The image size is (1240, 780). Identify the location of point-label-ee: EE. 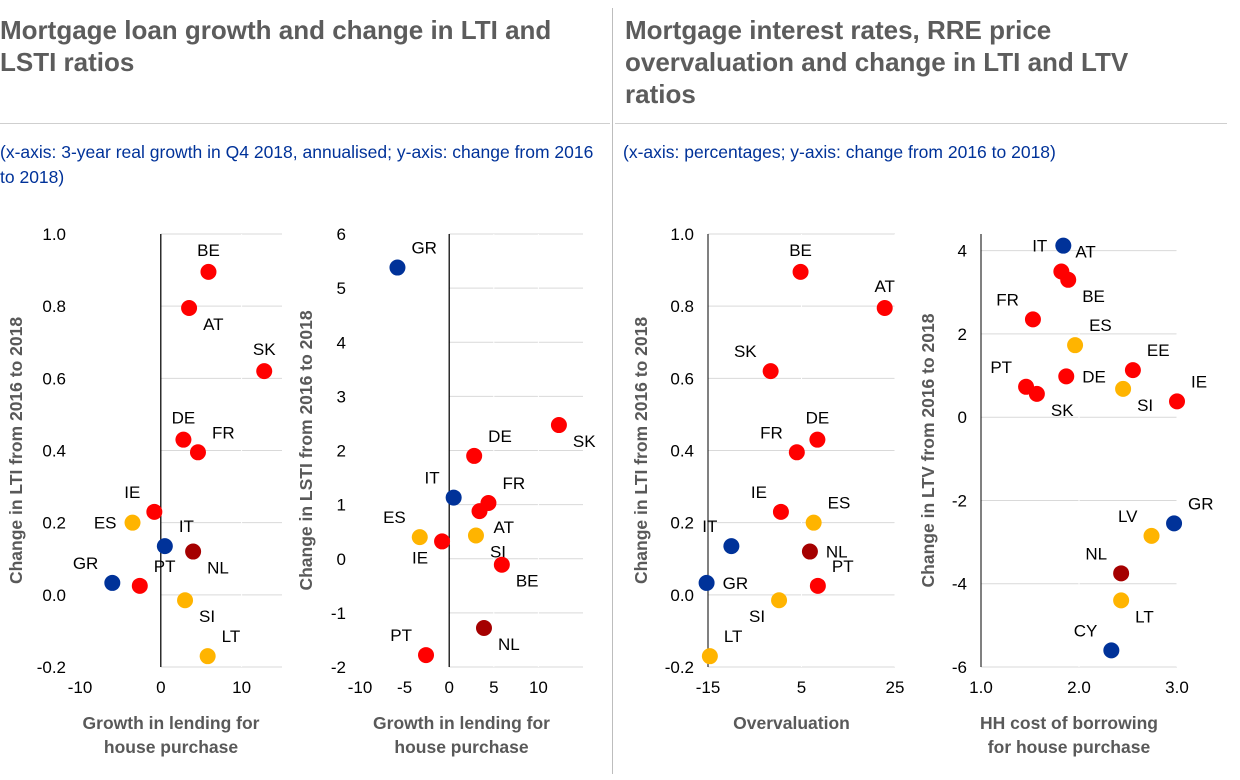
(1158, 350).